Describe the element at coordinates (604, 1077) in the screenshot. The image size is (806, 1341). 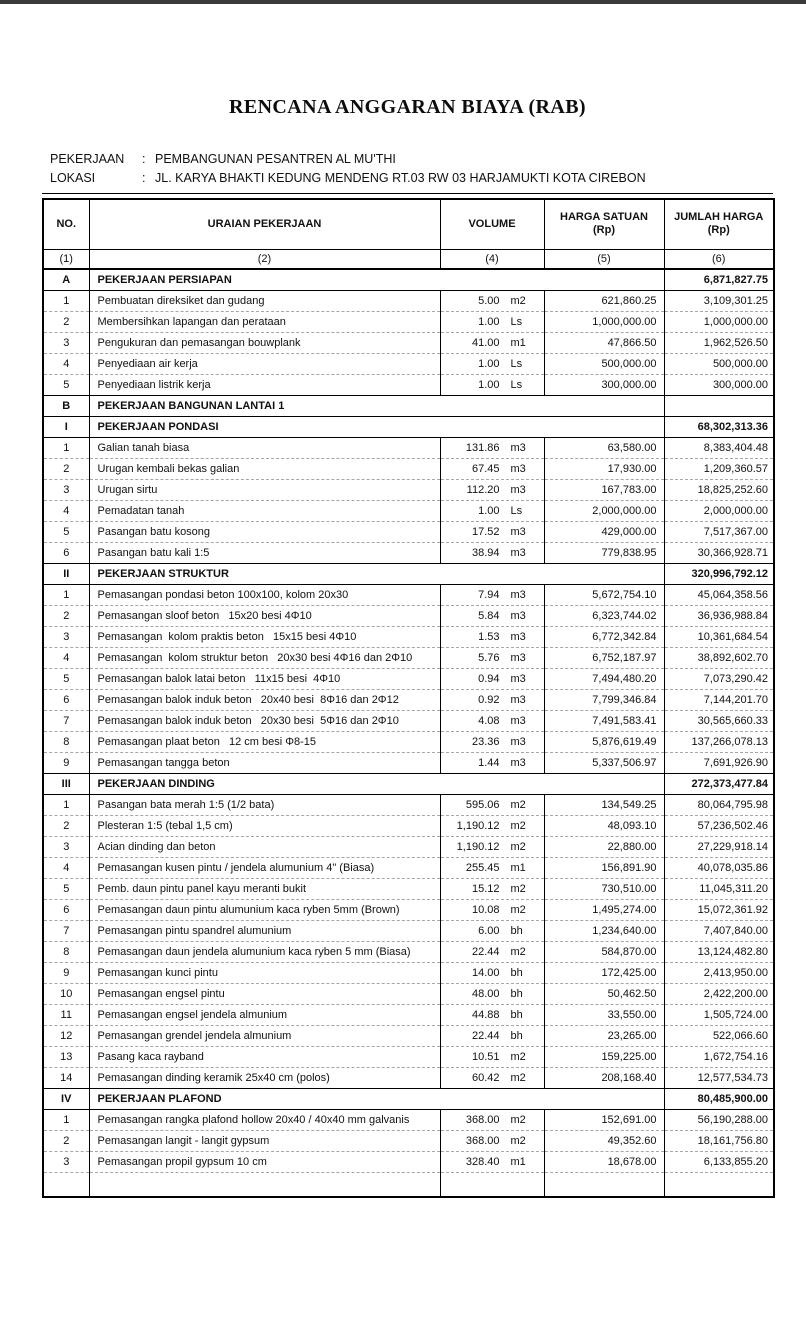
I see `cell-unit-price: 208,168.40` at that location.